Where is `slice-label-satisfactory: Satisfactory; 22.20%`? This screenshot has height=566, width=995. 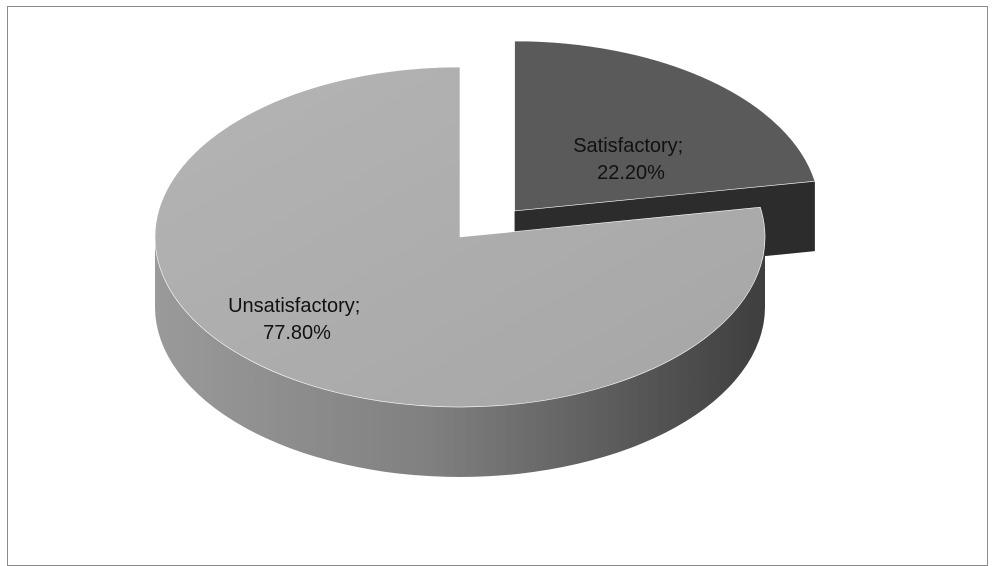
slice-label-satisfactory: Satisfactory; 22.20% is located at coordinates (631, 159).